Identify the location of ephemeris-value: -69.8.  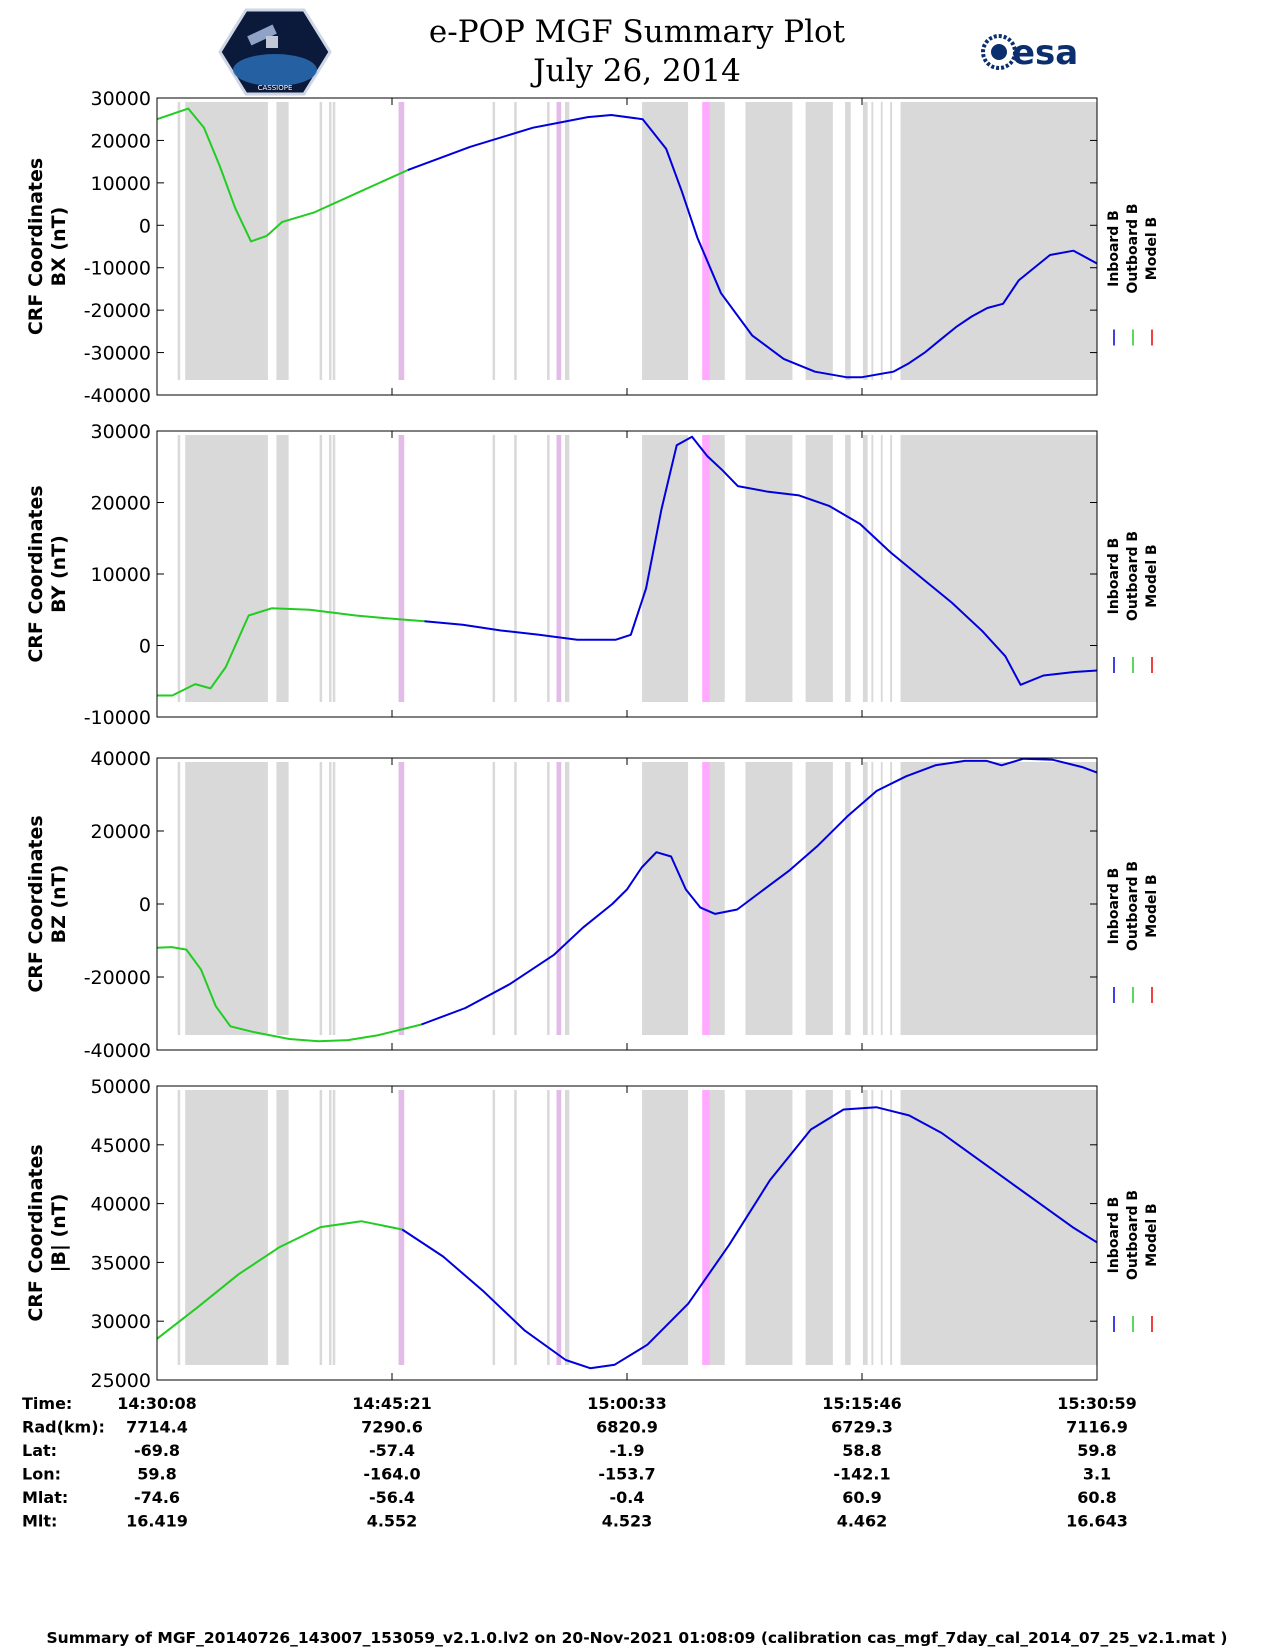
(157, 1450).